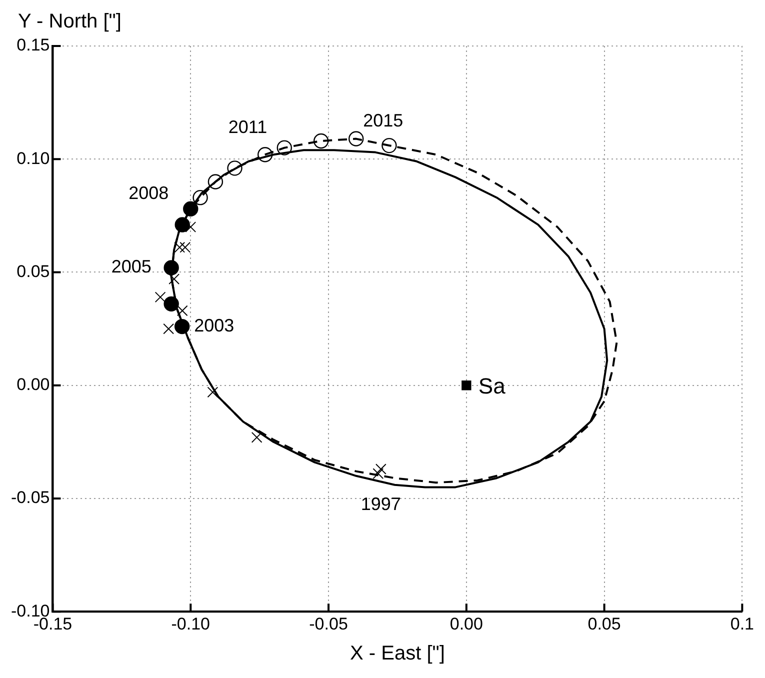 The height and width of the screenshot is (678, 765). I want to click on y-tick-label: 0.15, so click(33, 45).